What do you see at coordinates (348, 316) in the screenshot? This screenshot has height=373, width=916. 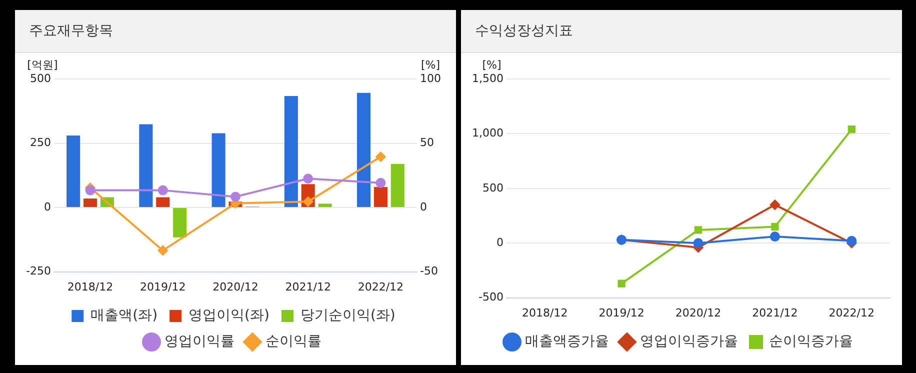 I see `legend-label: 당기순이익(좌)` at bounding box center [348, 316].